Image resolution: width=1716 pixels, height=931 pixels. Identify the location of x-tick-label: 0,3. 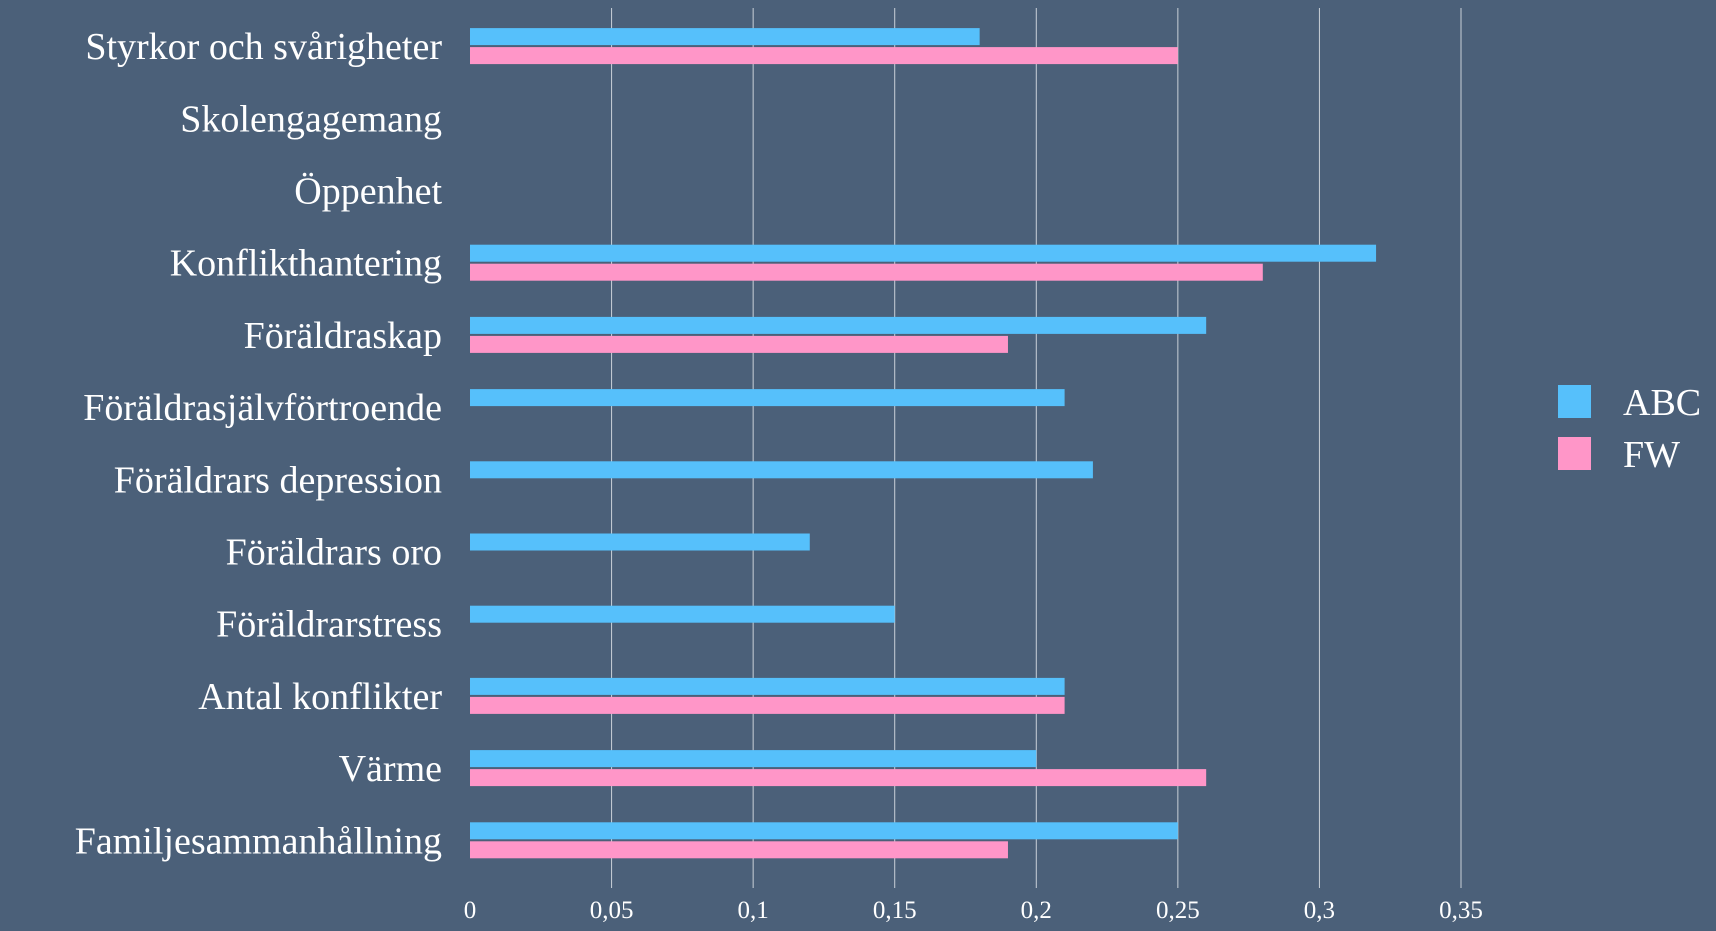
(1319, 910).